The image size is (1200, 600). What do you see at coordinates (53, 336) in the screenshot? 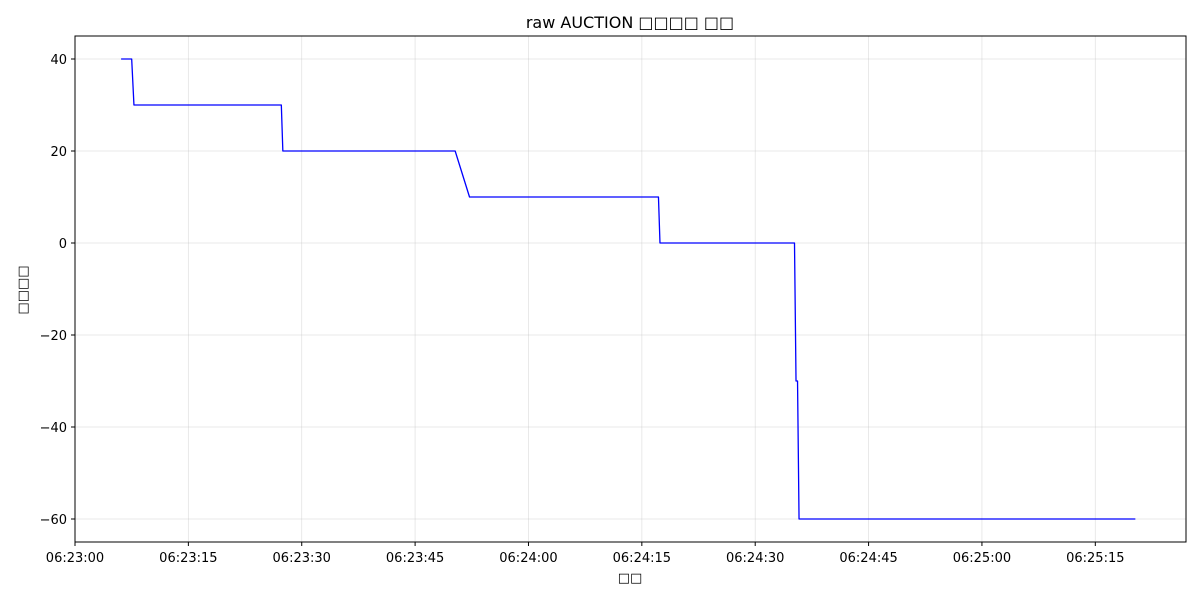
I see `y-tick-label: −20` at bounding box center [53, 336].